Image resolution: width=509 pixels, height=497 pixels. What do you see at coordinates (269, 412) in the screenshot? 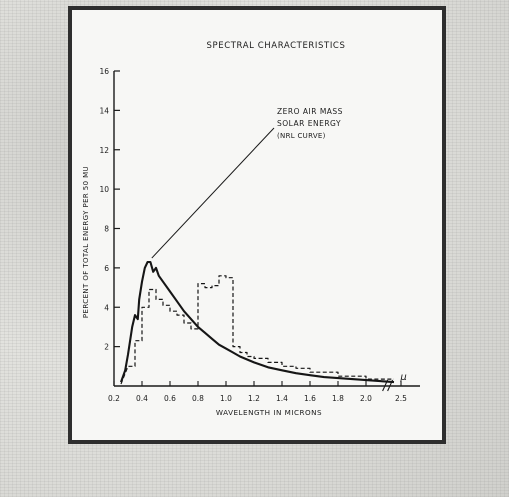
I see `x-axis-label: WAVELENGTH IN MICRONS` at bounding box center [269, 412].